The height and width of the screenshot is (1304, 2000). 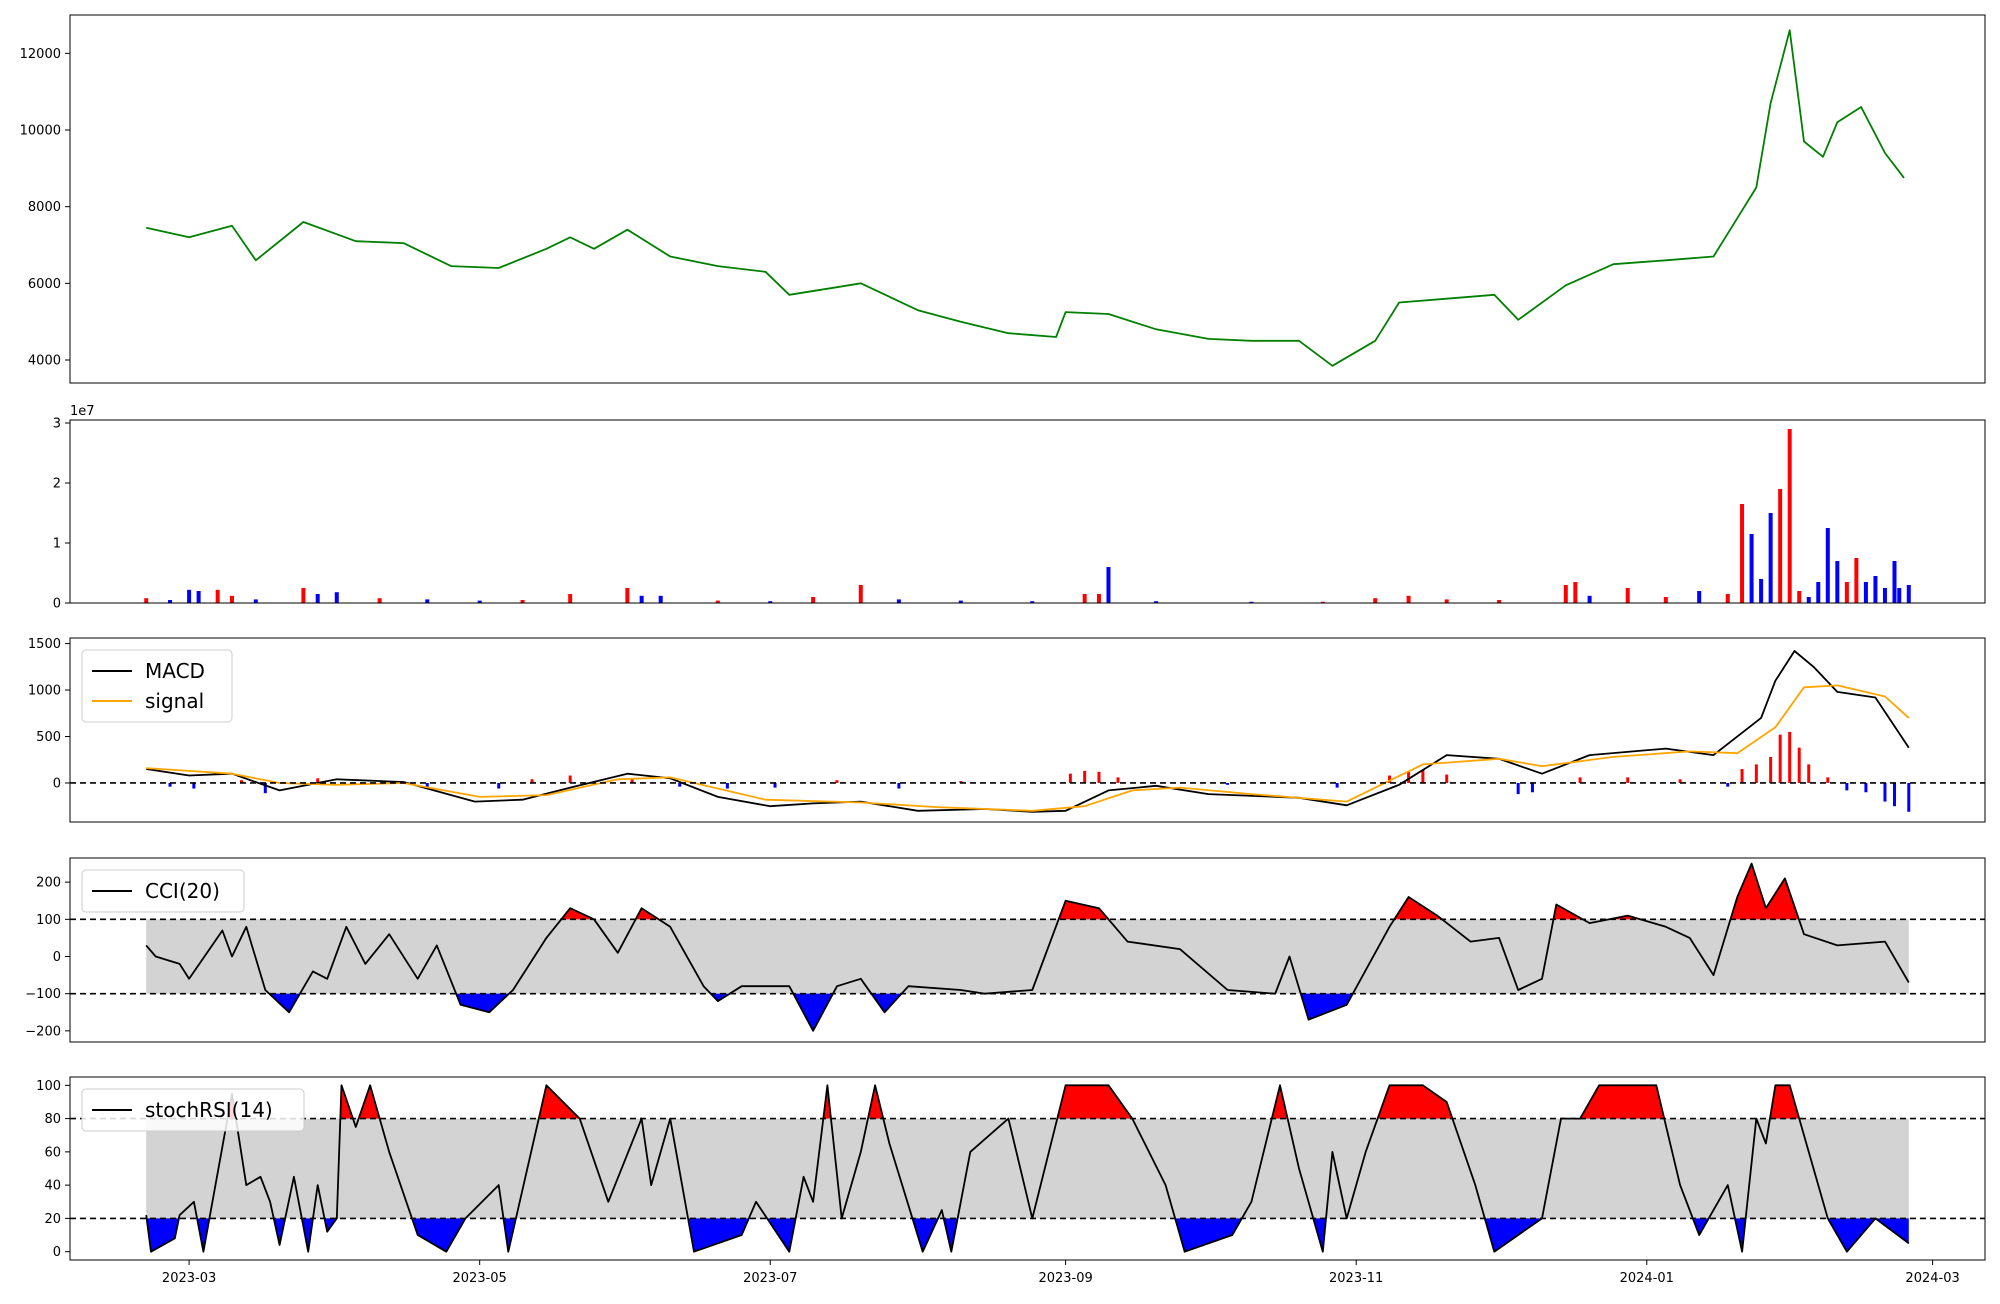 What do you see at coordinates (57, 424) in the screenshot?
I see `volume-ytick-label: 3` at bounding box center [57, 424].